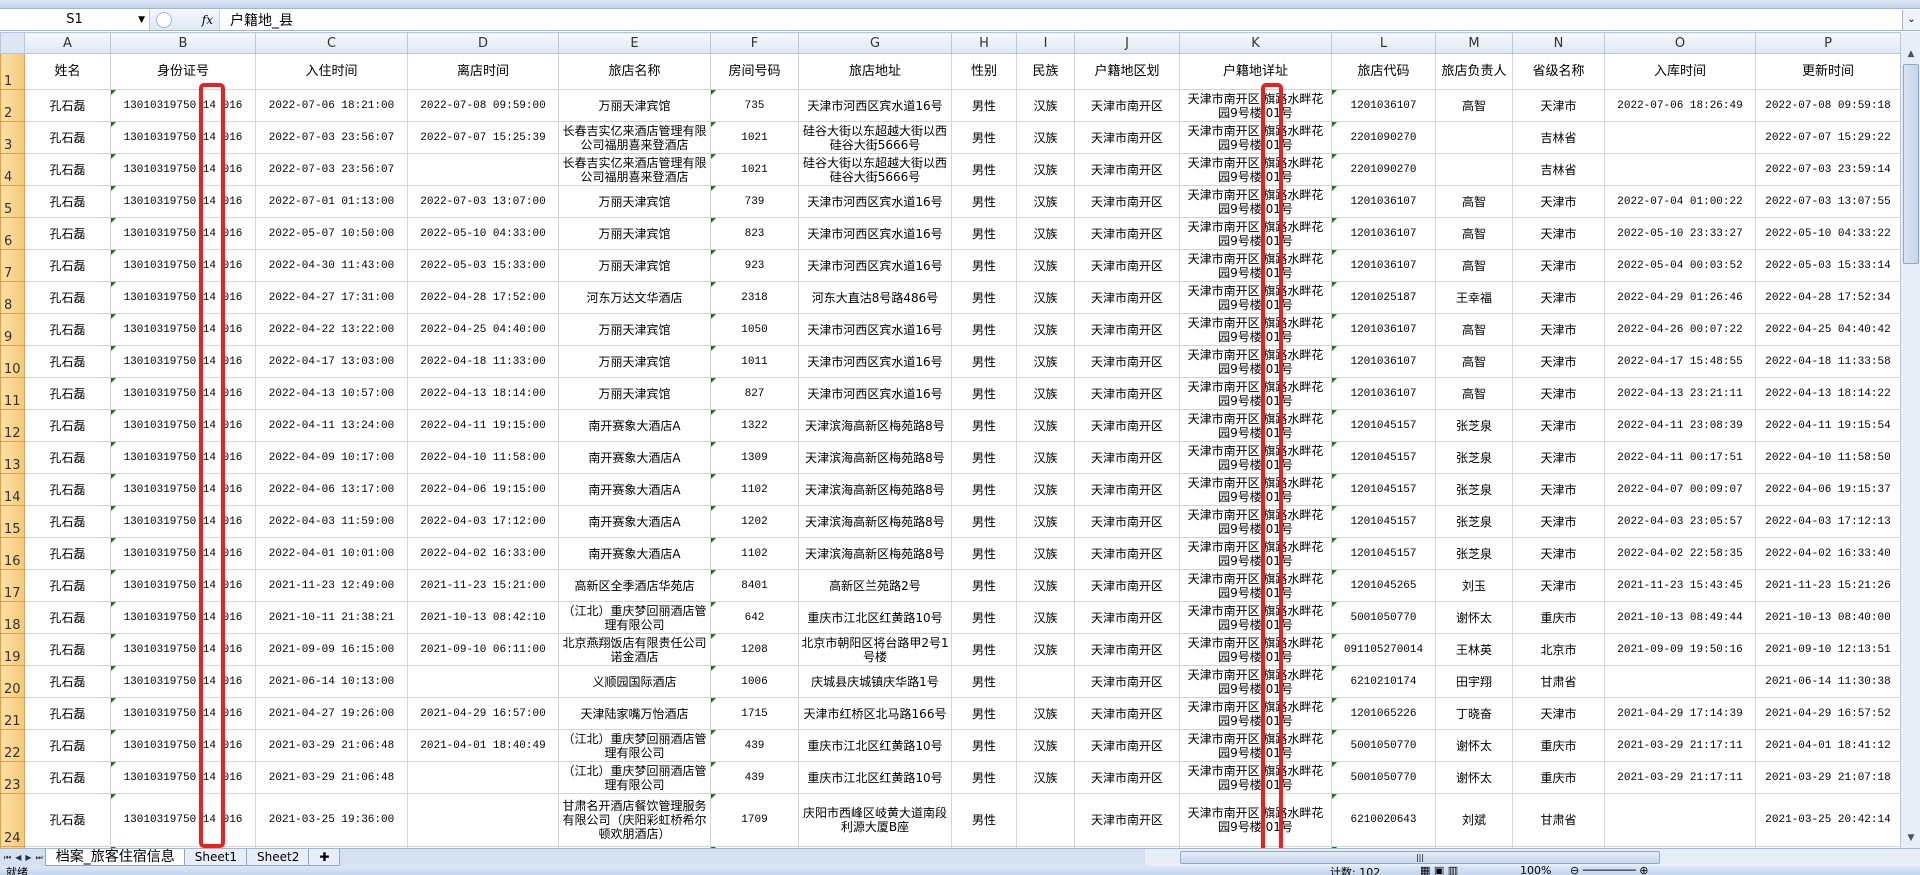 The height and width of the screenshot is (875, 1920). I want to click on cell-n: 重庆市, so click(1558, 777).